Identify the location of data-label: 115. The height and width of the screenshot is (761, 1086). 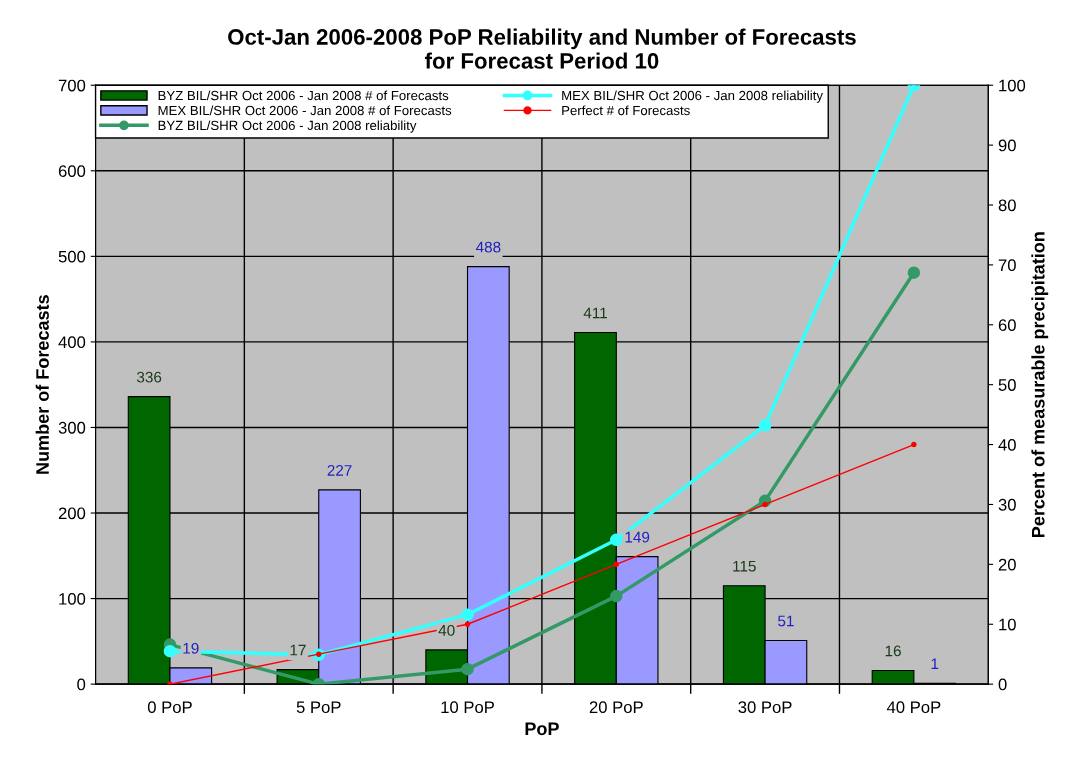
(744, 566).